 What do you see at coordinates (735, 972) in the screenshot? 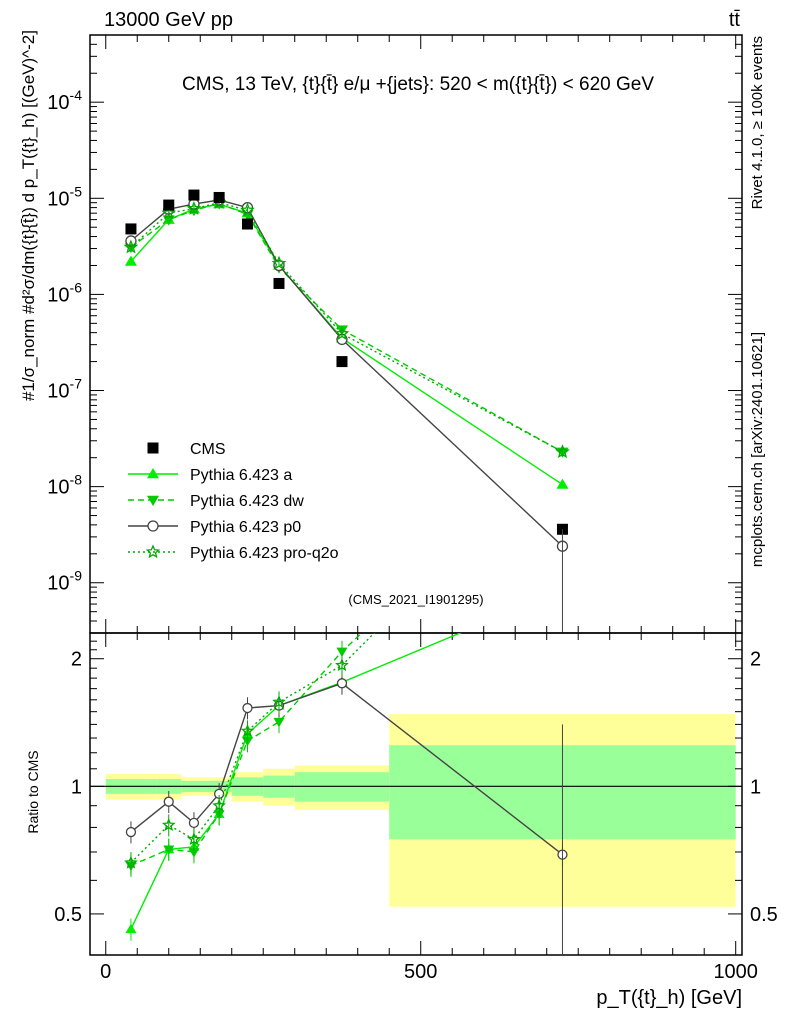
I see `x-tick-label: 1000` at bounding box center [735, 972].